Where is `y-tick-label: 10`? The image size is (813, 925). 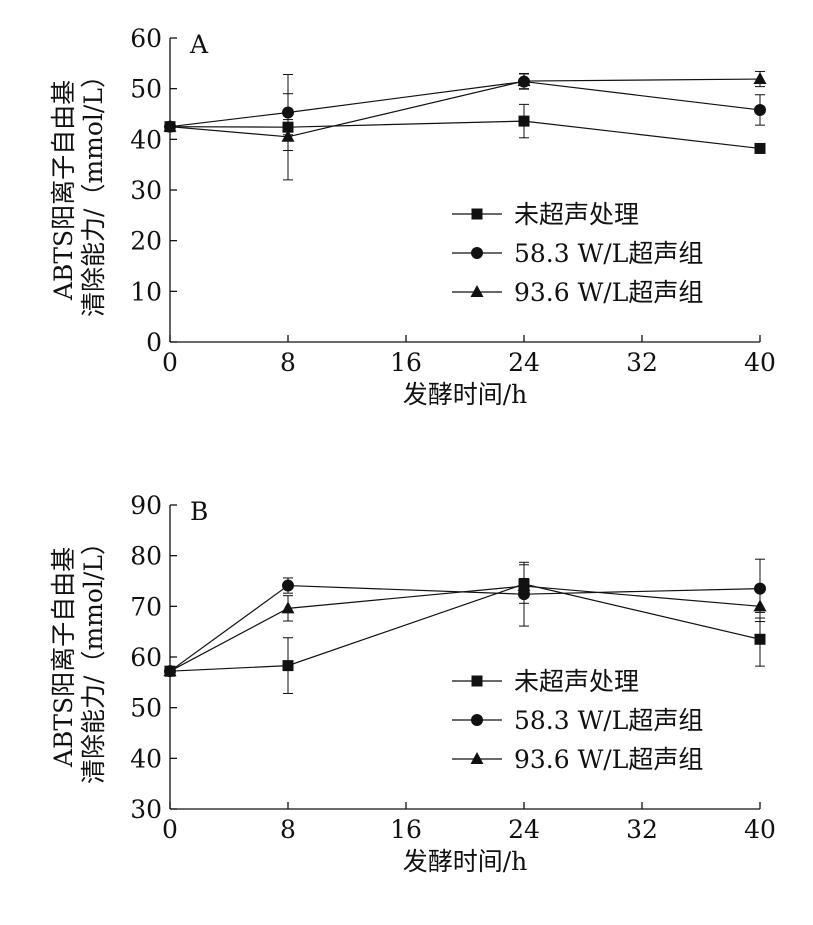
y-tick-label: 10 is located at coordinates (146, 291).